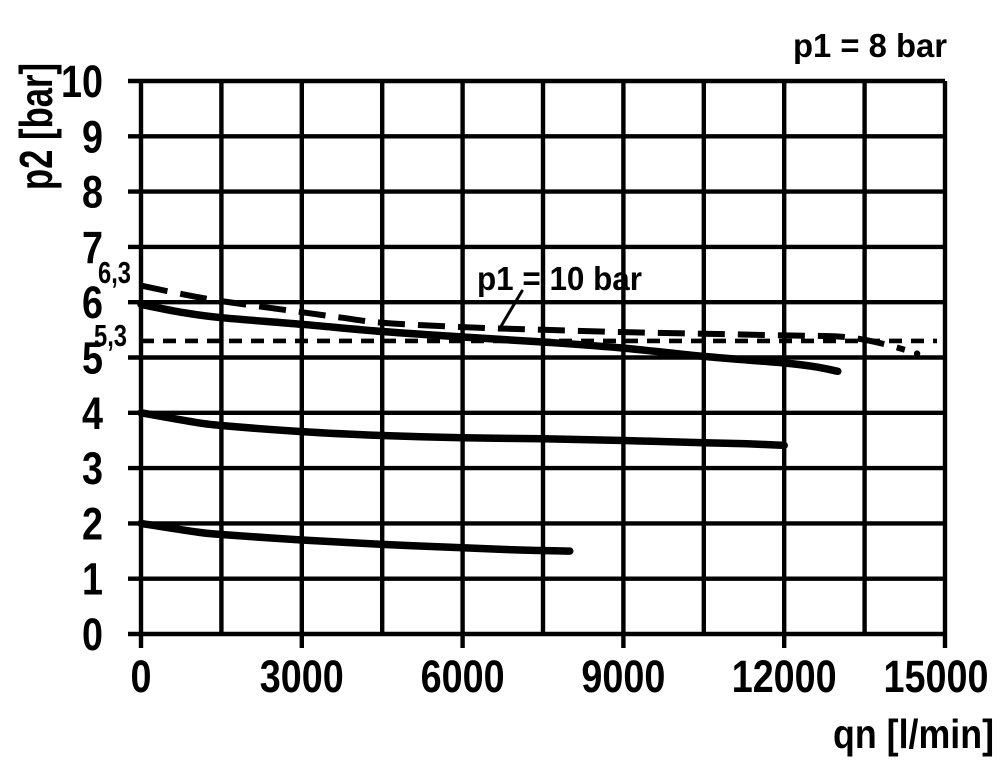 The image size is (1000, 764). Describe the element at coordinates (559, 278) in the screenshot. I see `annotation-p1-10bar: p1 = 10 bar` at that location.